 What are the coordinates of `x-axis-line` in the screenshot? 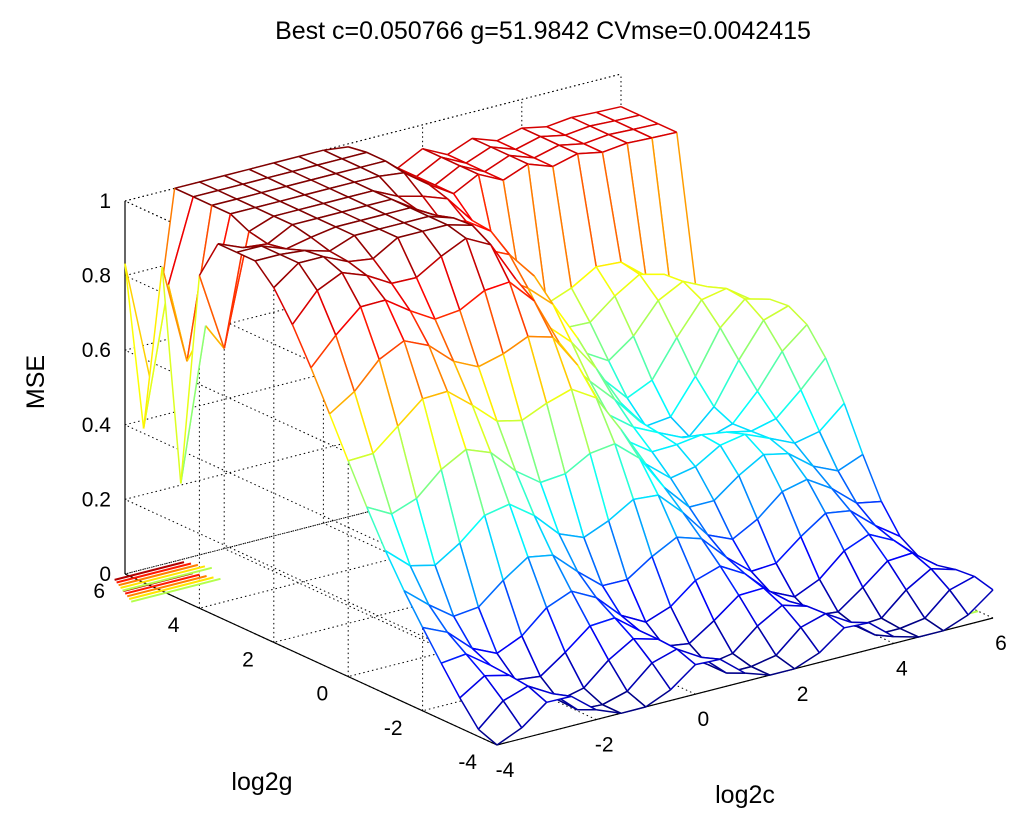 It's located at (745, 681).